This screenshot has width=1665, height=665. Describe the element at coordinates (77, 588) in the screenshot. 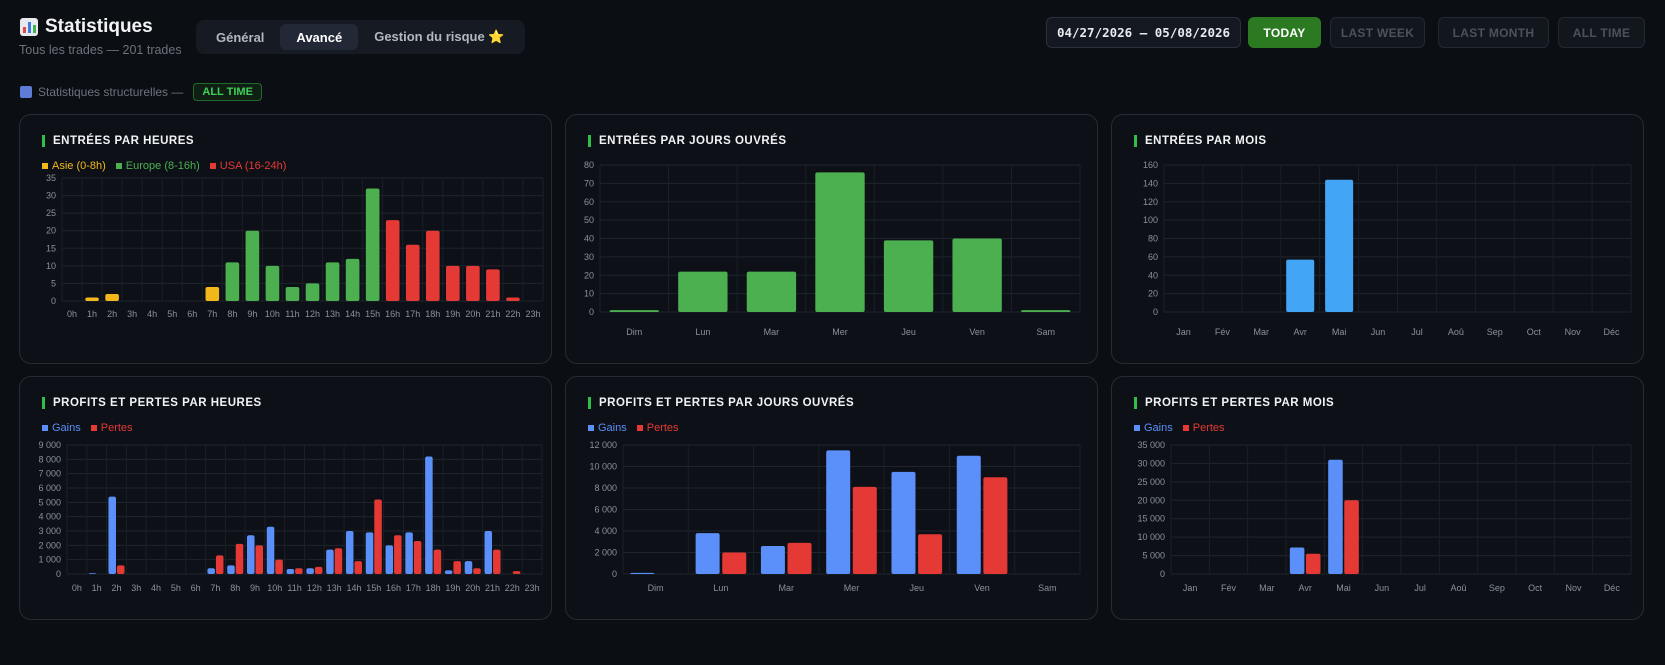

I see `x-tick-label: 0h` at that location.